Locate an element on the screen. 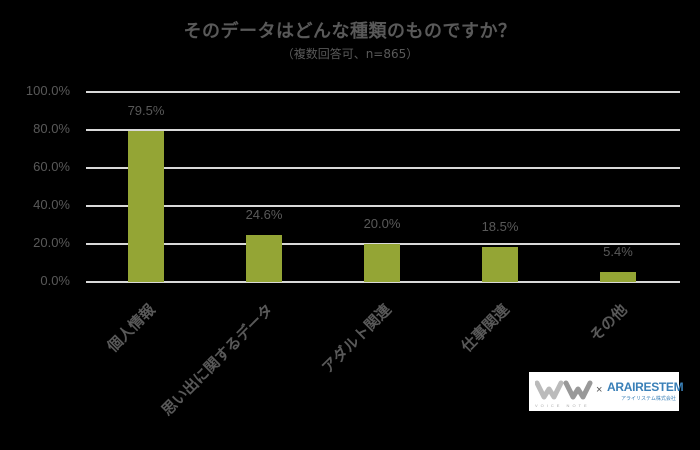 The width and height of the screenshot is (700, 450). chart-subtitle: （複数回答可、n=865） is located at coordinates (350, 54).